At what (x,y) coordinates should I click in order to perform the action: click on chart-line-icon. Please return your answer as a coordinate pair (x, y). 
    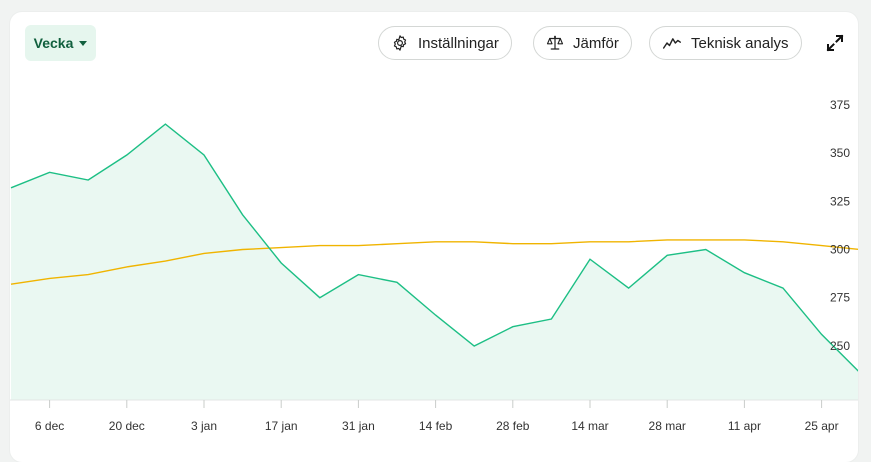
    Looking at the image, I should click on (672, 43).